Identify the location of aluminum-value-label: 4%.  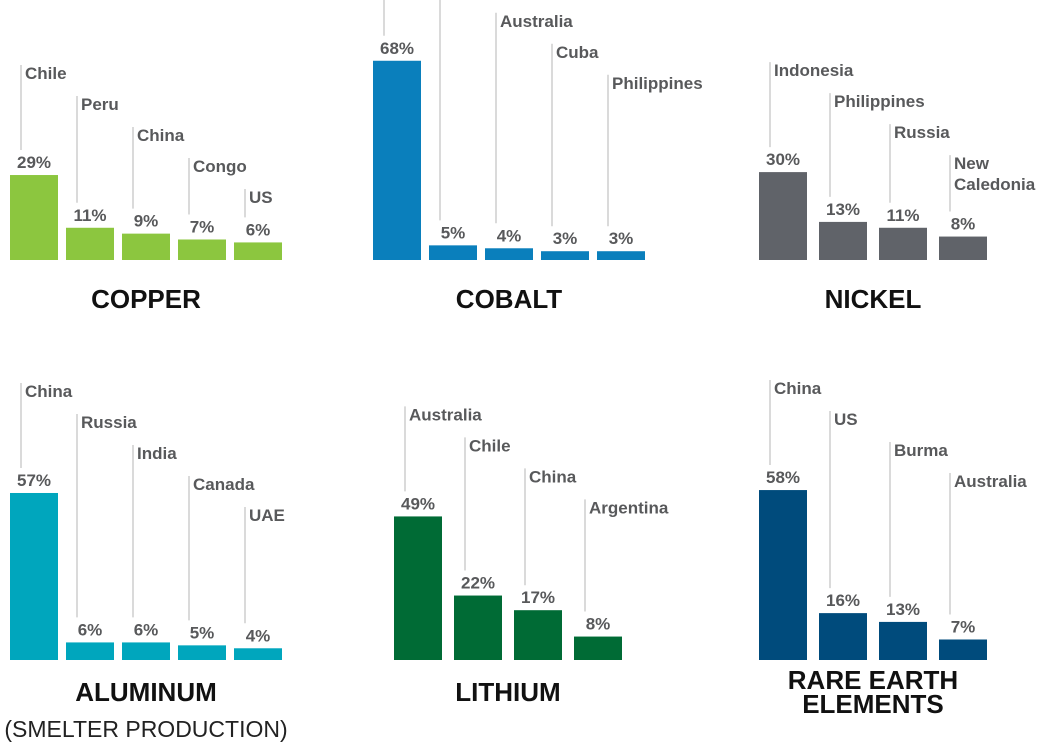
(258, 635).